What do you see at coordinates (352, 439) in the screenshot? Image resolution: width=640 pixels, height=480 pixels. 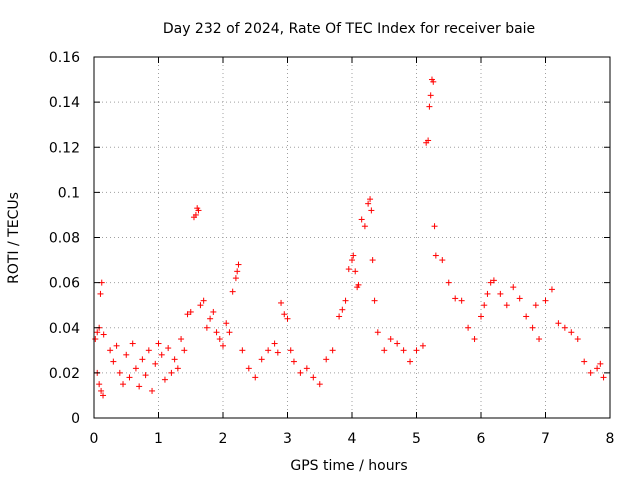 I see `x-tick-label: 4` at bounding box center [352, 439].